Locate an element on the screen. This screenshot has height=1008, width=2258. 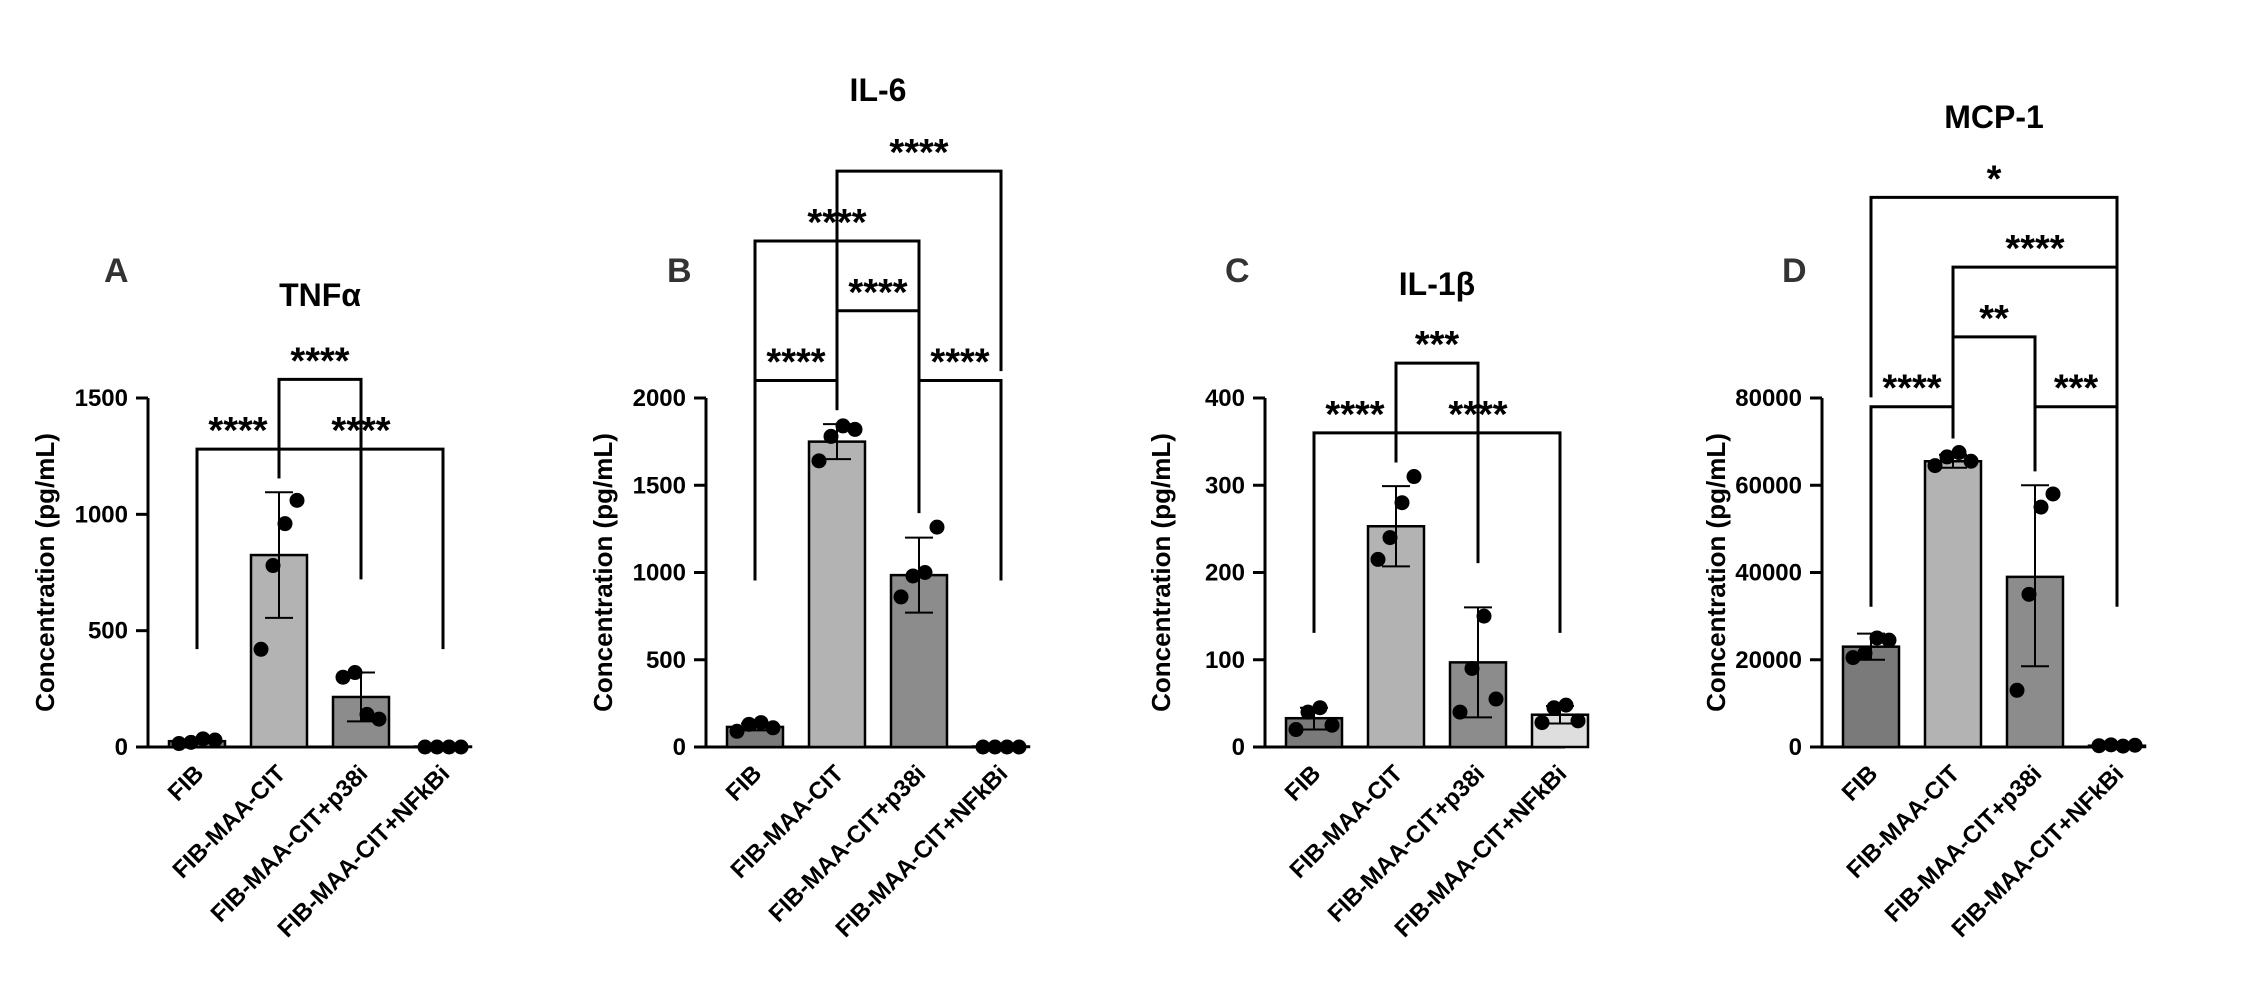
chart-title: TNFα is located at coordinates (320, 295).